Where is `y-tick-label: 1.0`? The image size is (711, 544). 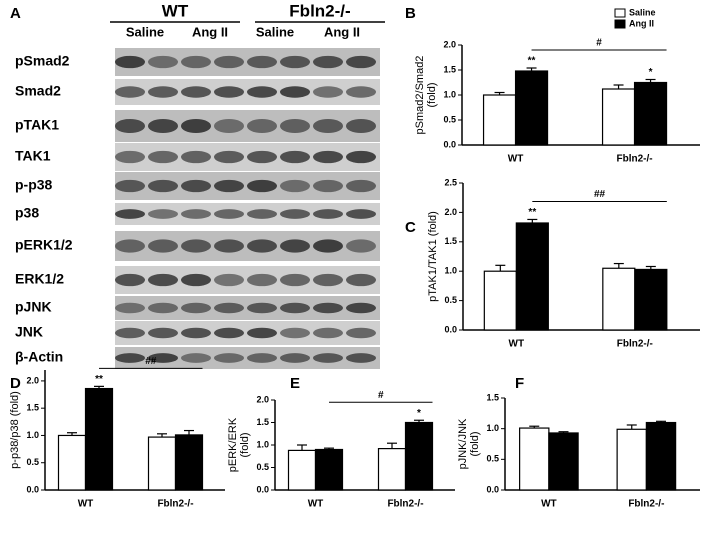
y-tick-label: 1.0 is located at coordinates (32, 435).